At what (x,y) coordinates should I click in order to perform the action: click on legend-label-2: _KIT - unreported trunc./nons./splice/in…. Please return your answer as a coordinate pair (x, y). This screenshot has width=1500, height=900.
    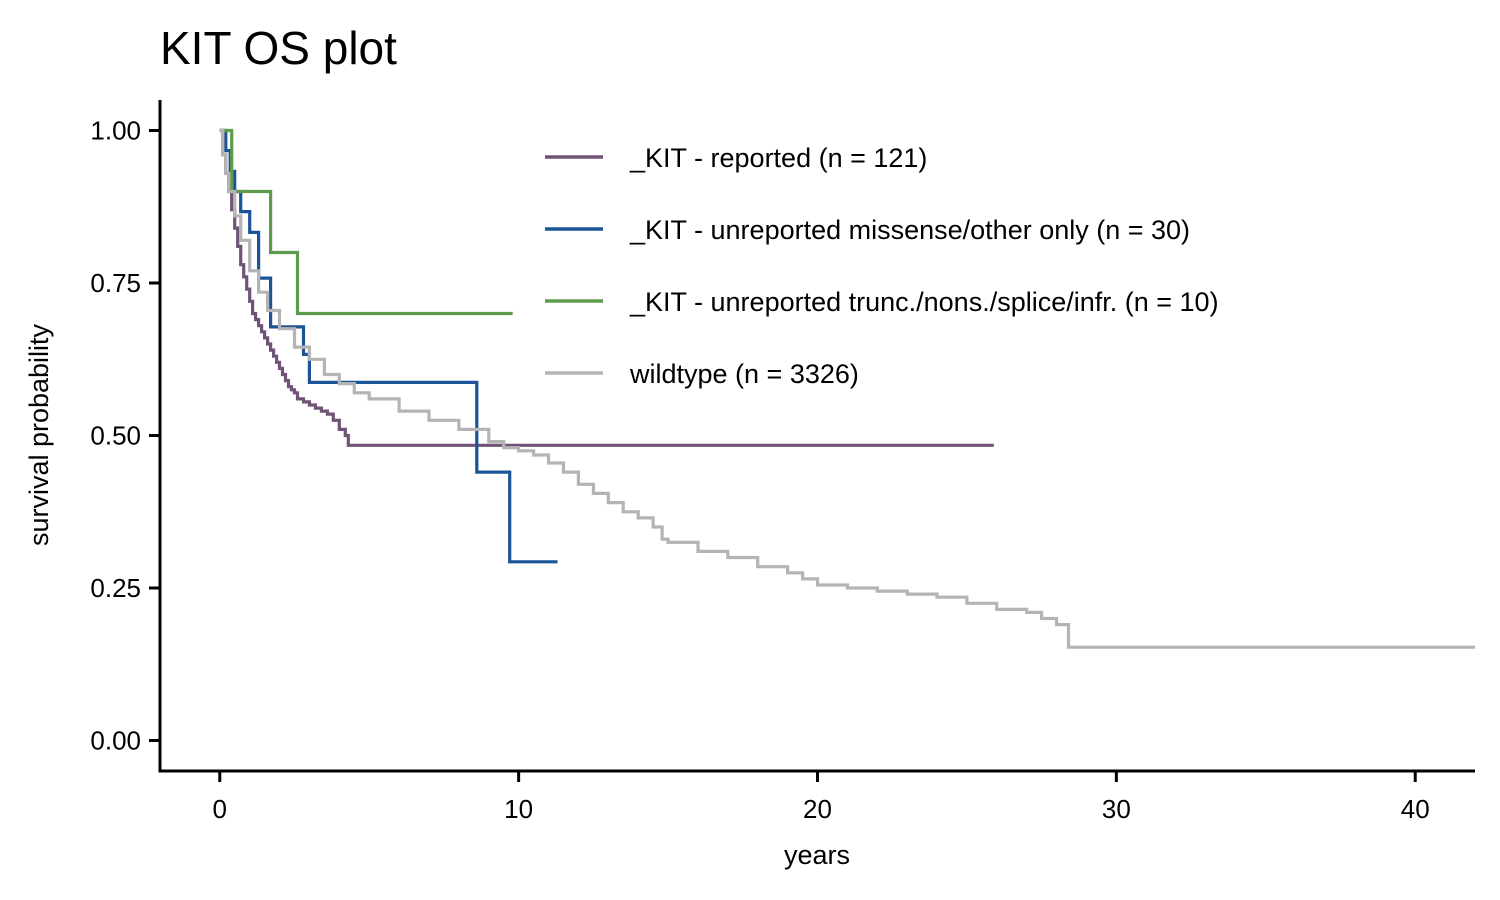
    Looking at the image, I should click on (924, 302).